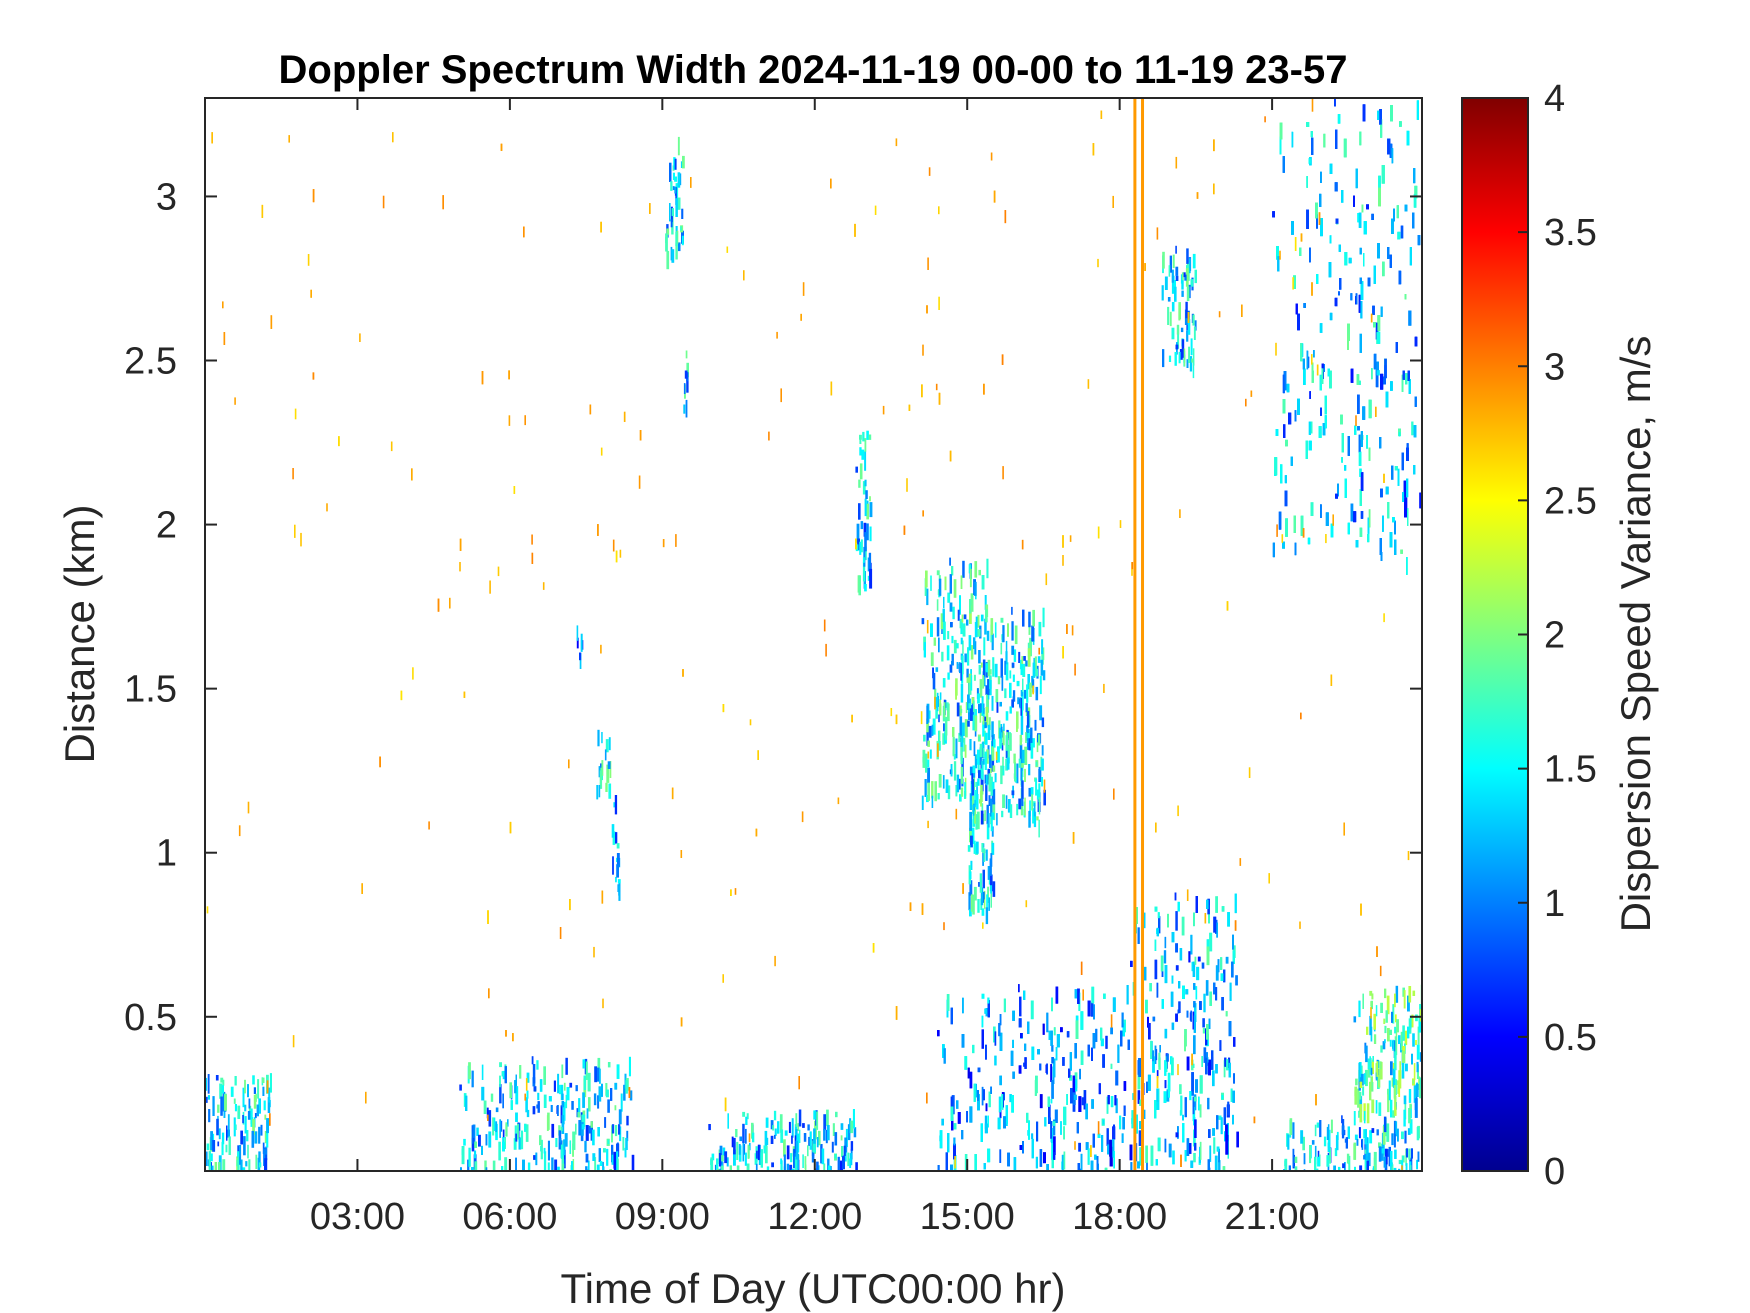 This screenshot has height=1313, width=1750. I want to click on colorbar-label: Dispersion Speed Variance, m/s, so click(1635, 634).